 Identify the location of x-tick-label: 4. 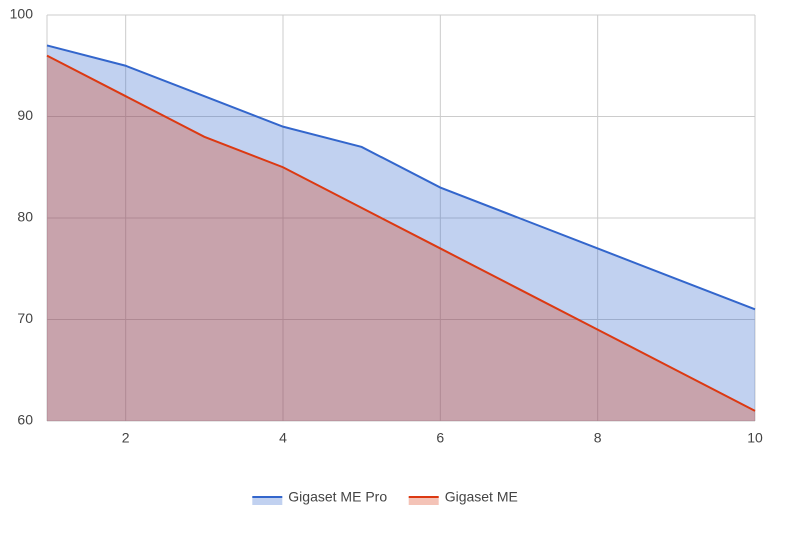
(283, 438).